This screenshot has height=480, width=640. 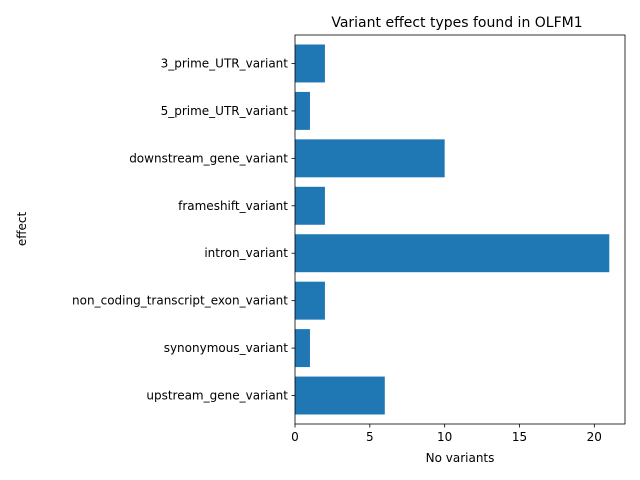 What do you see at coordinates (444, 437) in the screenshot?
I see `x-tick-label: 10` at bounding box center [444, 437].